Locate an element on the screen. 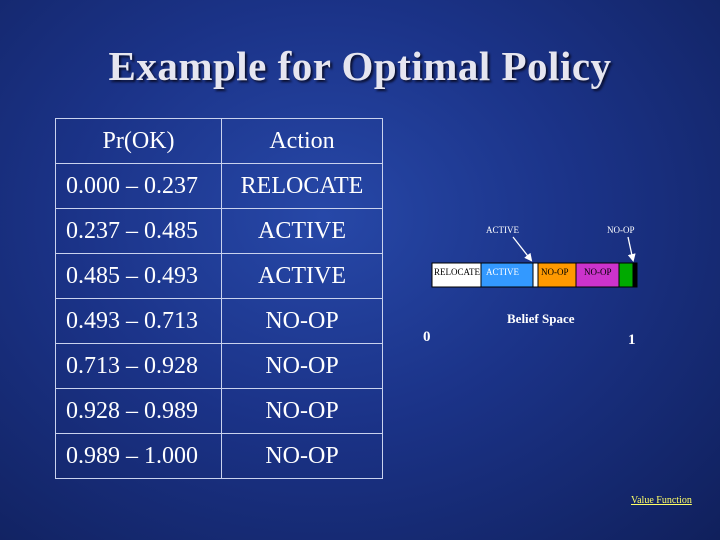 This screenshot has width=720, height=540. table-row: 0.237 – 0.485 ACTIVE is located at coordinates (219, 231).